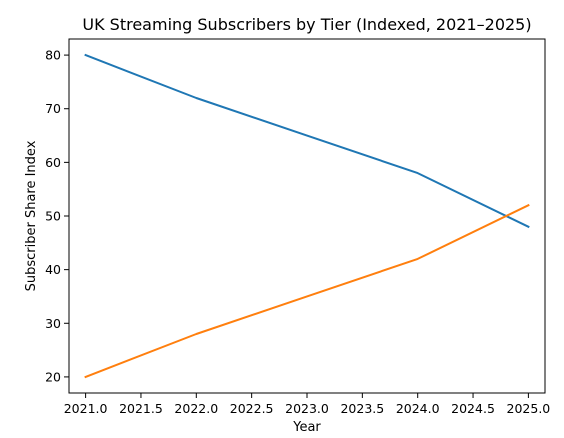 The width and height of the screenshot is (564, 438). What do you see at coordinates (53, 216) in the screenshot?
I see `y-tick-label: 50` at bounding box center [53, 216].